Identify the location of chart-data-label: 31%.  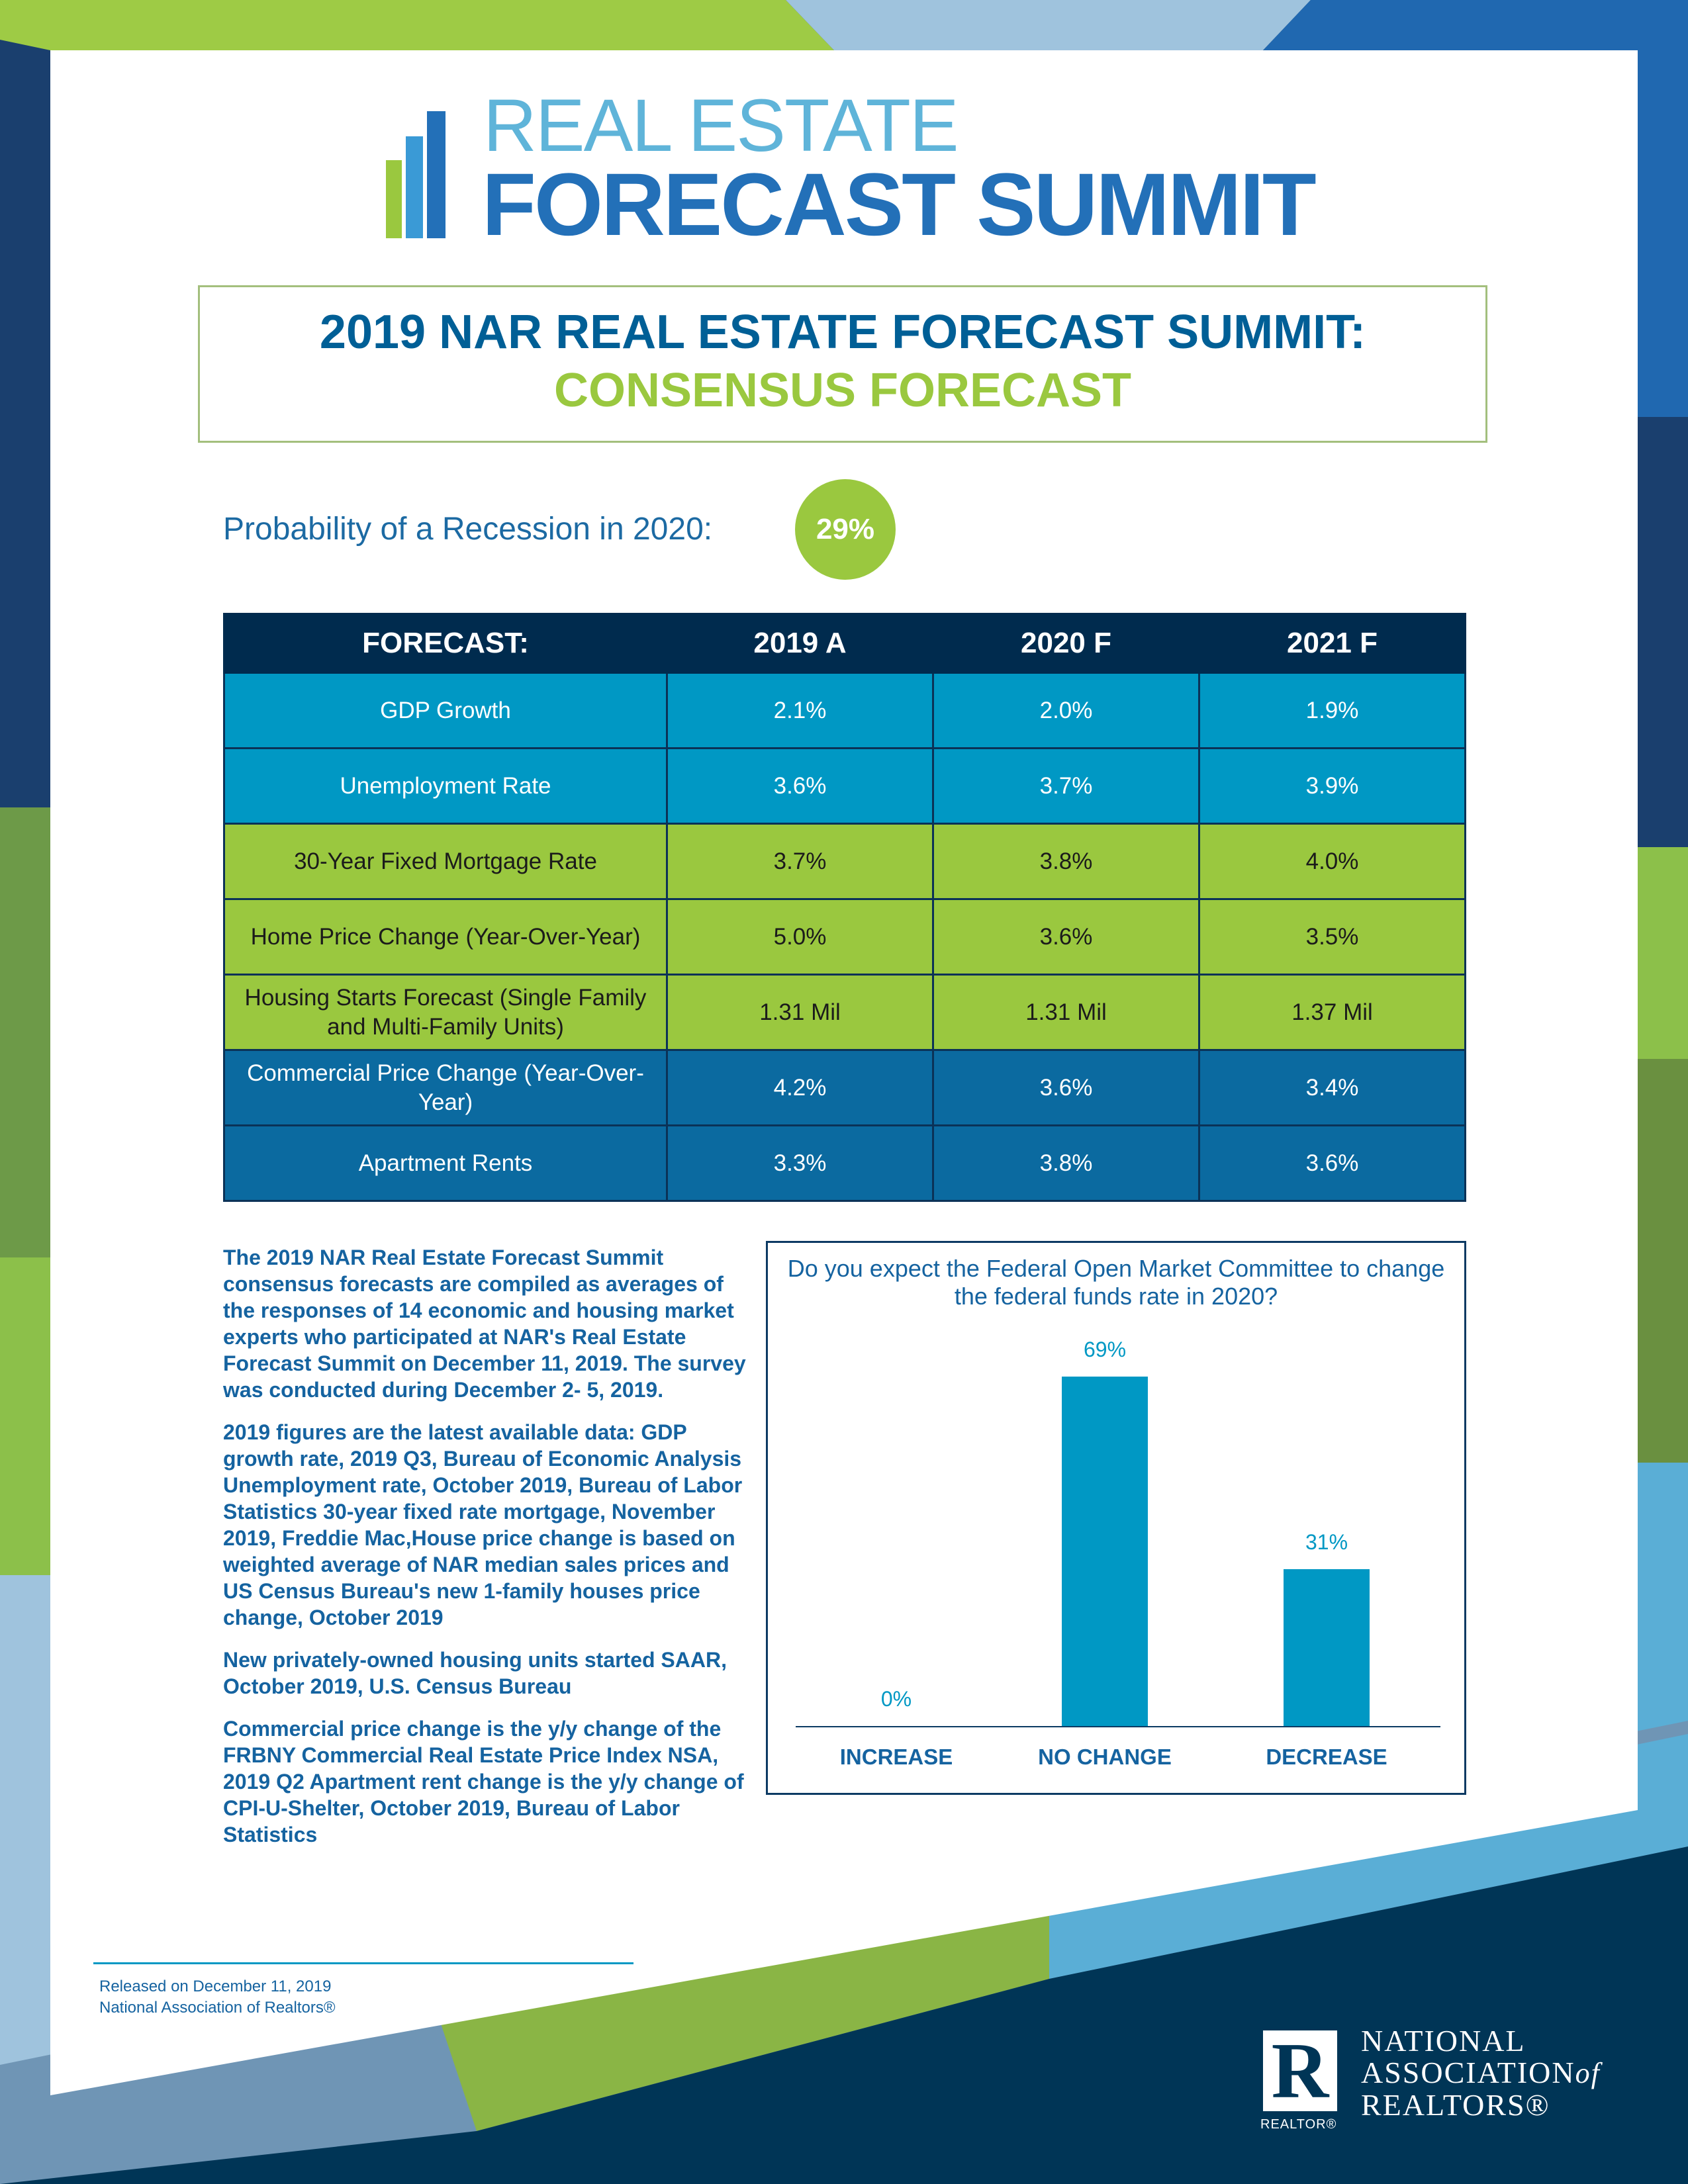
(1326, 1541).